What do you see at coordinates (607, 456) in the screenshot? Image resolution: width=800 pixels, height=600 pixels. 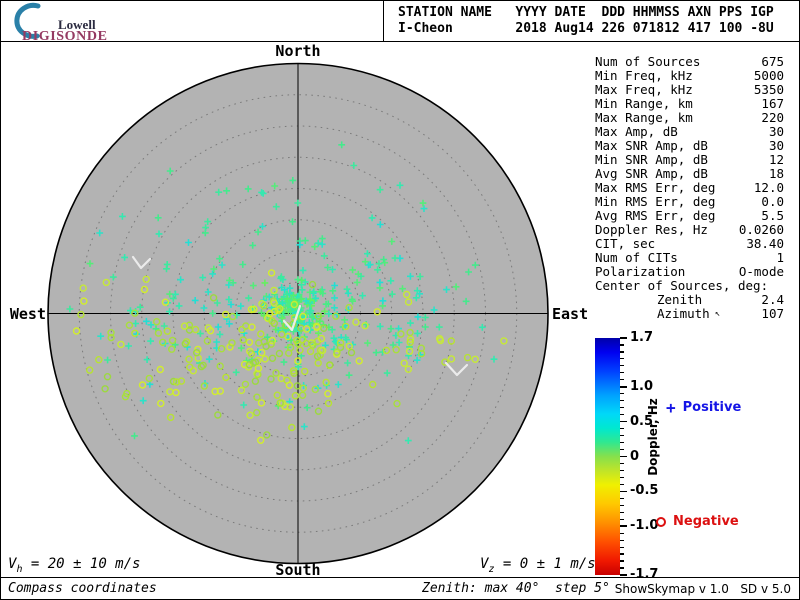 I see `doppler-colorbar` at bounding box center [607, 456].